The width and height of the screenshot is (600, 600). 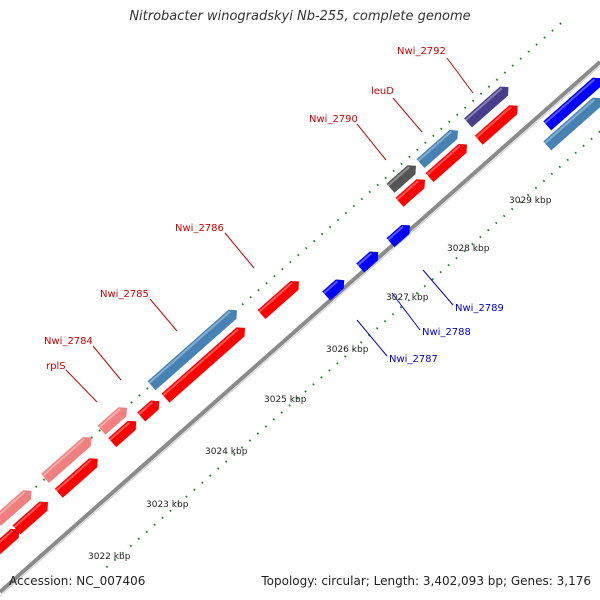 What do you see at coordinates (56, 366) in the screenshot?
I see `gene-label-rpls: rplS` at bounding box center [56, 366].